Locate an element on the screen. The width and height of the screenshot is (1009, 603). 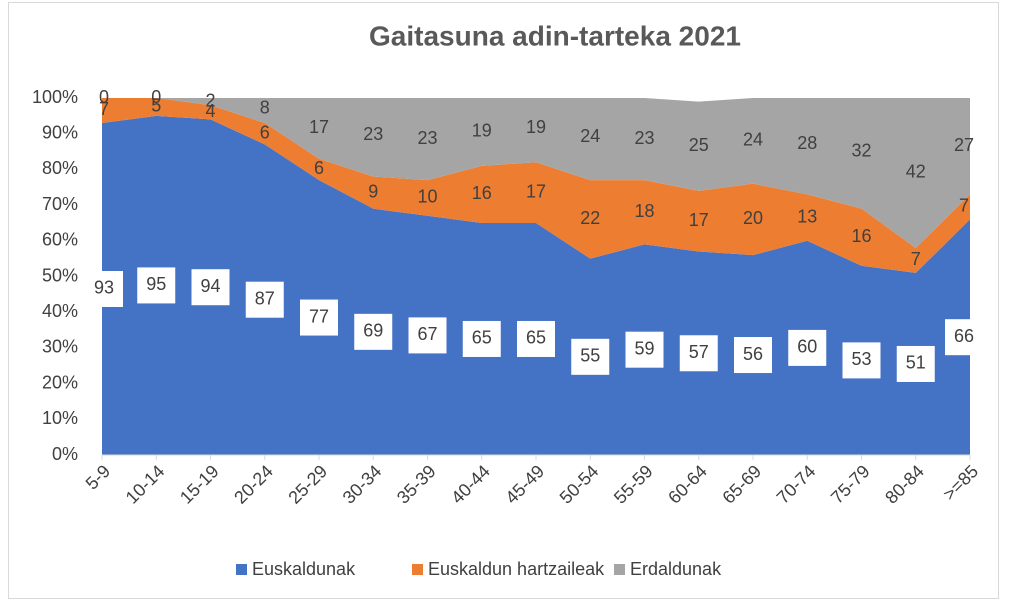
data-label: 28 is located at coordinates (807, 143).